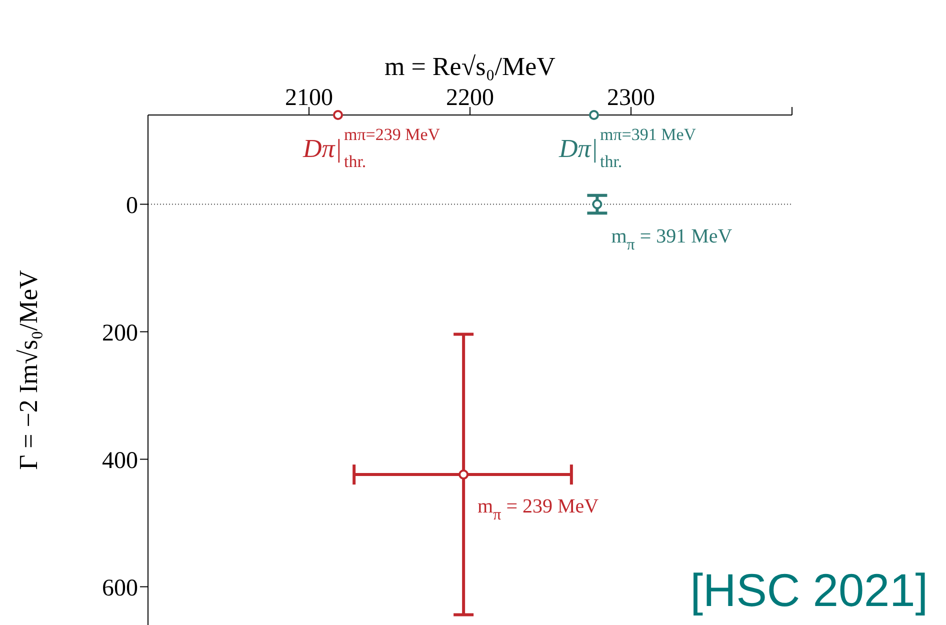  What do you see at coordinates (470, 98) in the screenshot?
I see `x-tick-label: 2200` at bounding box center [470, 98].